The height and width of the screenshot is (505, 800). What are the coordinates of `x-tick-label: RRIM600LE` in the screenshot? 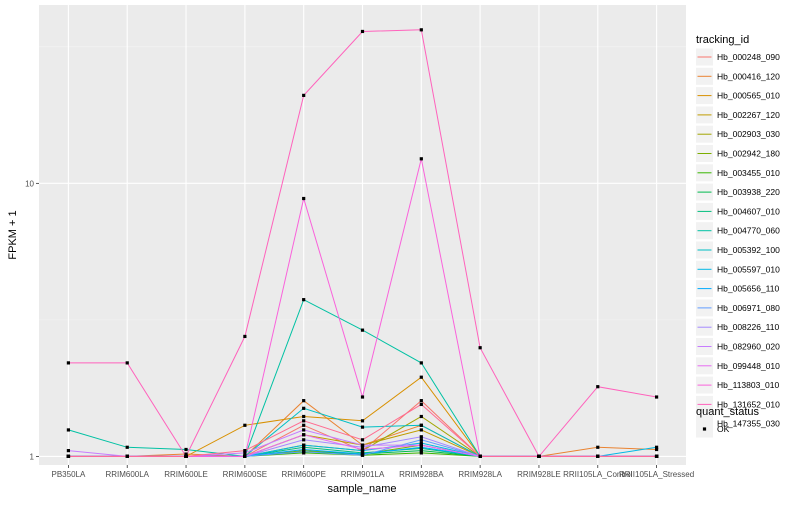 It's located at (186, 474).